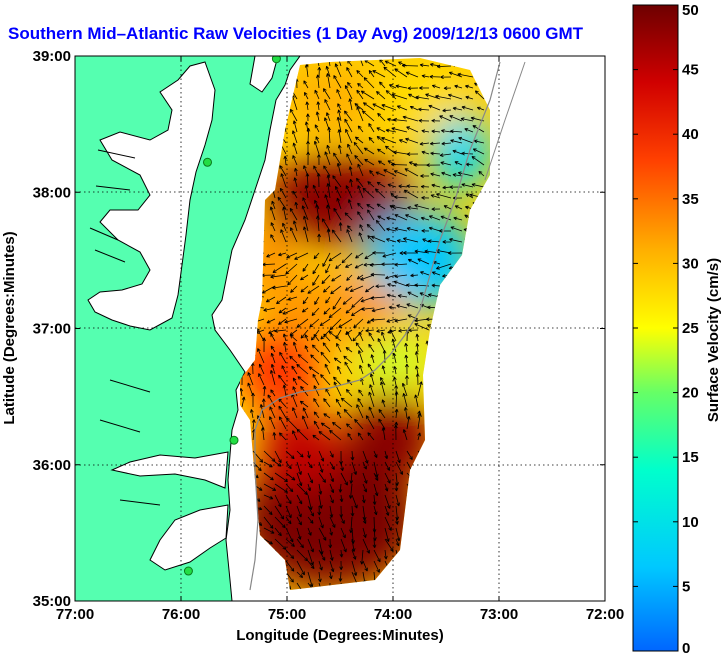  I want to click on x-tick-label: 77:00, so click(75, 614).